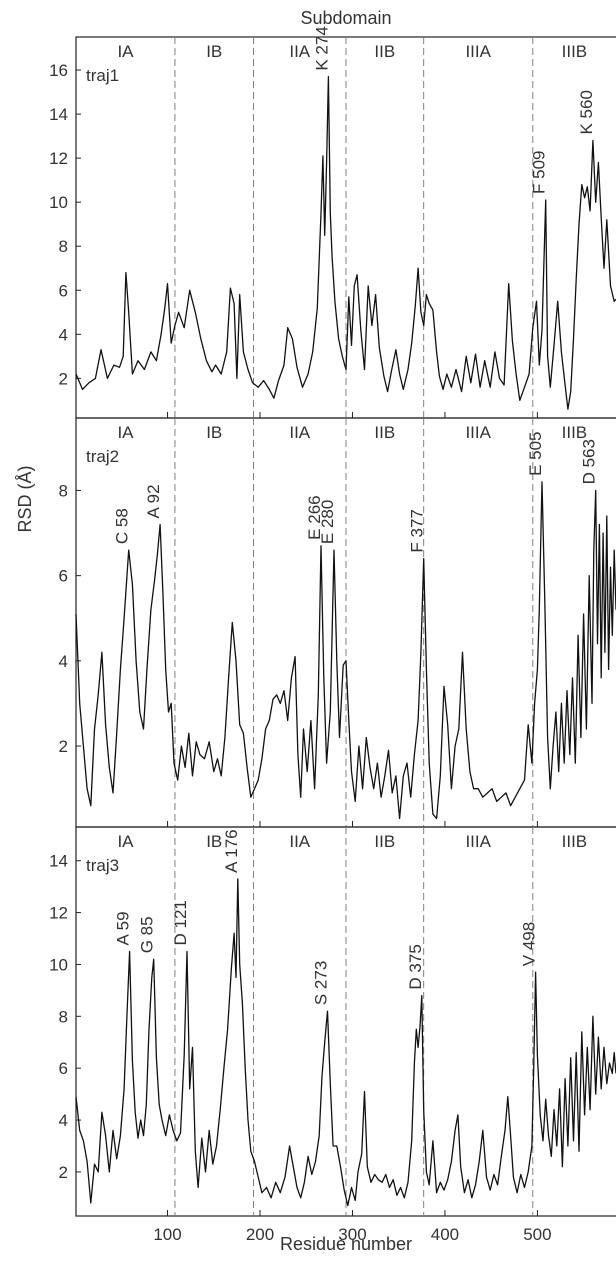 The width and height of the screenshot is (616, 1262). Describe the element at coordinates (589, 461) in the screenshot. I see `peak-label: D 563` at that location.